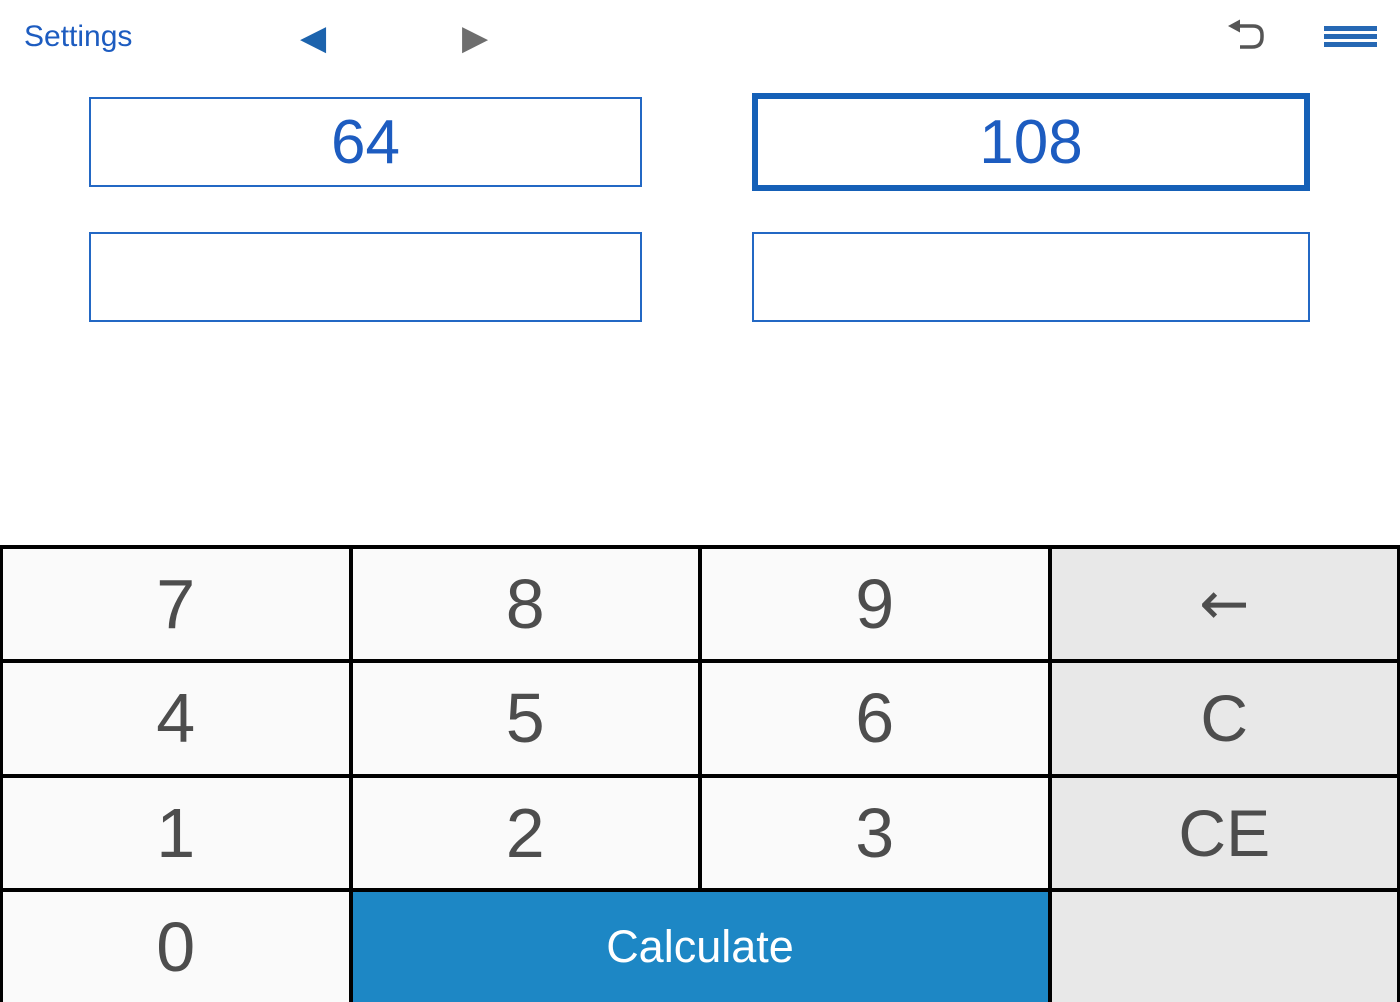 The image size is (1400, 1002). What do you see at coordinates (78, 36) in the screenshot?
I see `settings-link: Settings` at bounding box center [78, 36].